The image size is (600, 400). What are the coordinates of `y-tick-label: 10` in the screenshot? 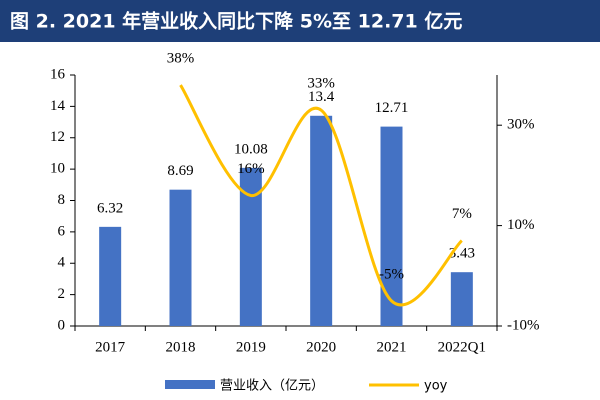 It's located at (57, 169).